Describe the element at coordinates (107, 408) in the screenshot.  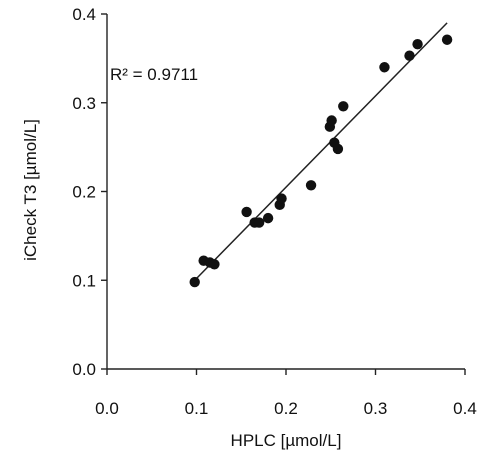
I see `x-tick-label: 0.0` at that location.